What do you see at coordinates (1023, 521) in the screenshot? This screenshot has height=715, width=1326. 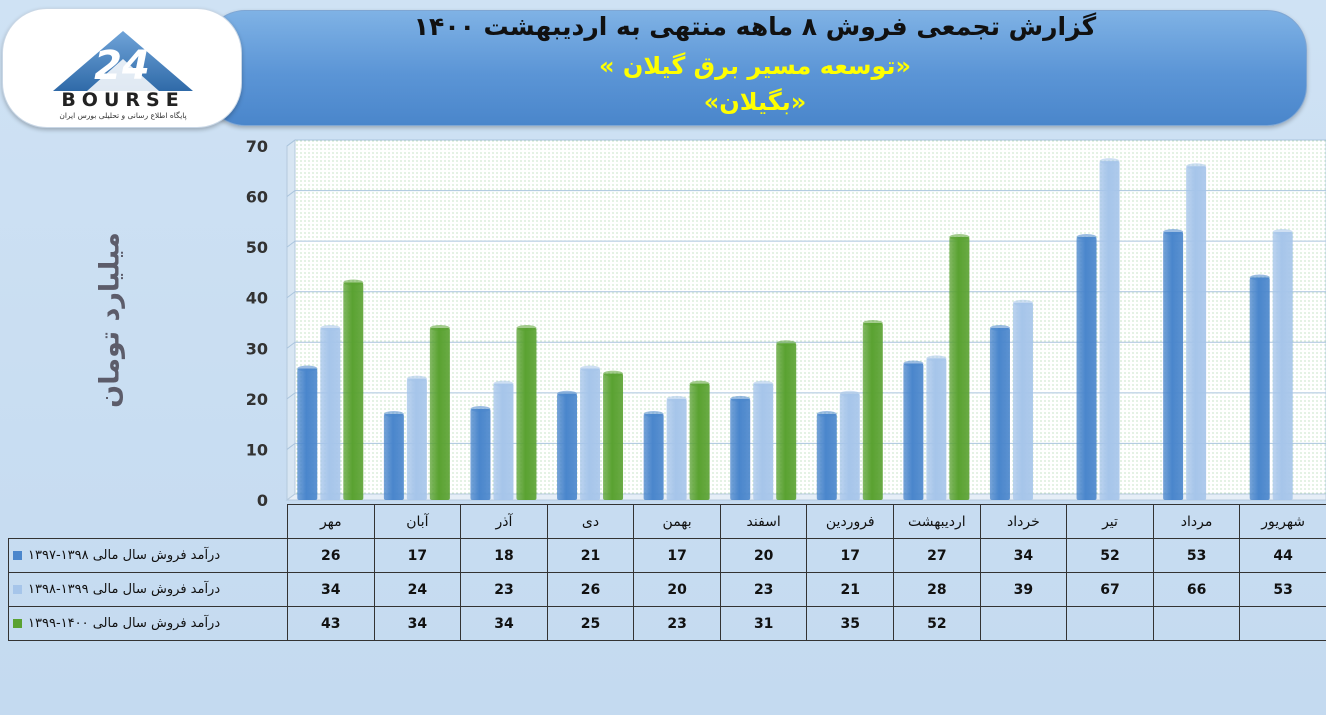 I see `category-label: خرداد` at bounding box center [1023, 521].